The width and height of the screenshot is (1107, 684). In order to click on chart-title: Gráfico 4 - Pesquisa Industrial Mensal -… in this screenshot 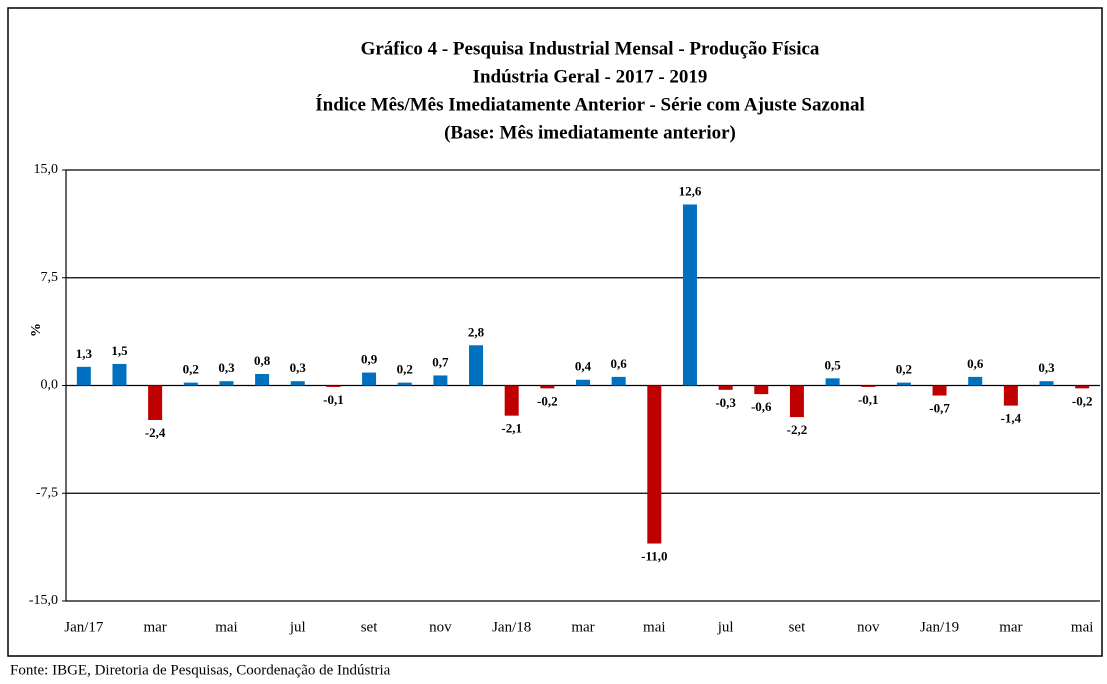, I will do `click(590, 48)`.